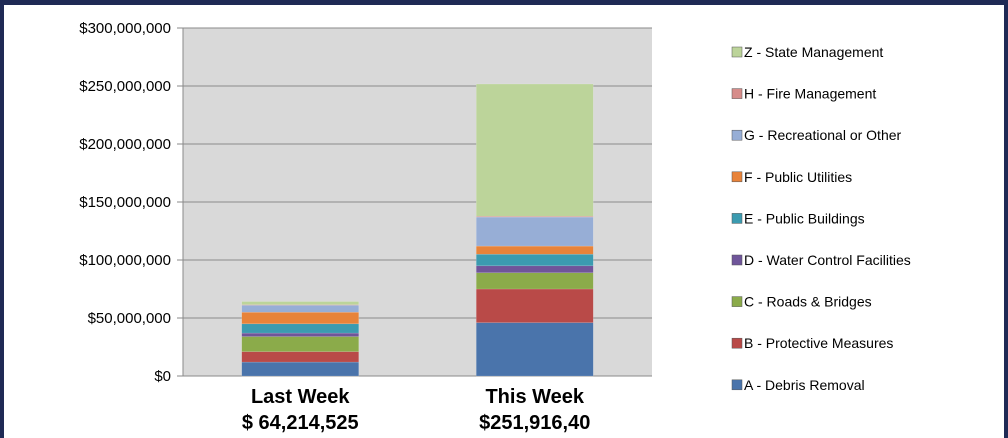 The height and width of the screenshot is (438, 1008). I want to click on legend-swatch-b-protective-measures, so click(737, 343).